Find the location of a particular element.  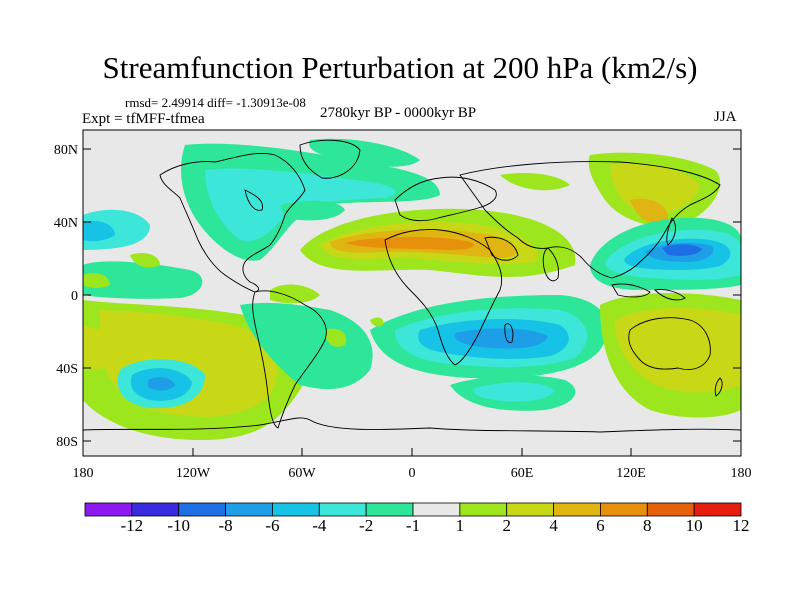

colorbar-label: 2 is located at coordinates (506, 525).